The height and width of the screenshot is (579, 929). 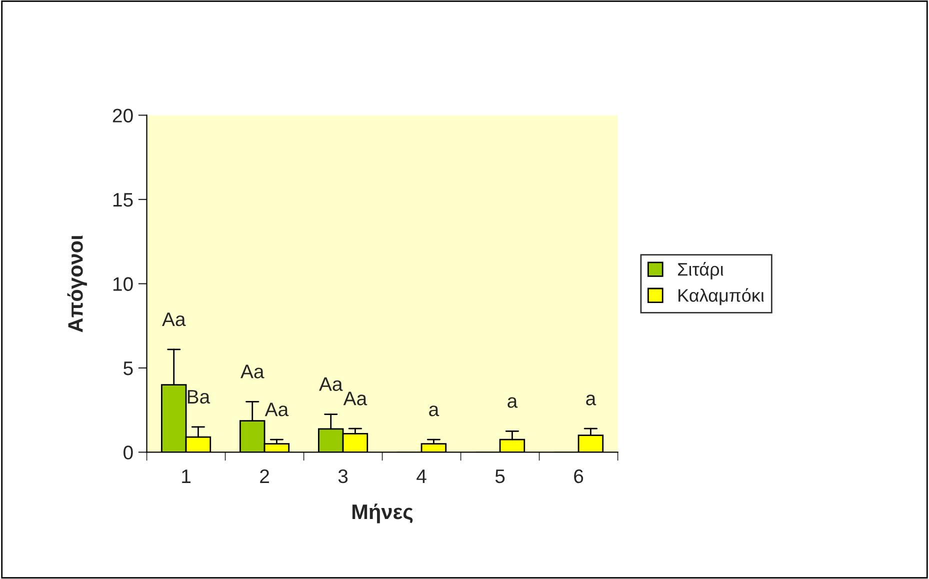 What do you see at coordinates (128, 453) in the screenshot?
I see `y-tick-label: 0` at bounding box center [128, 453].